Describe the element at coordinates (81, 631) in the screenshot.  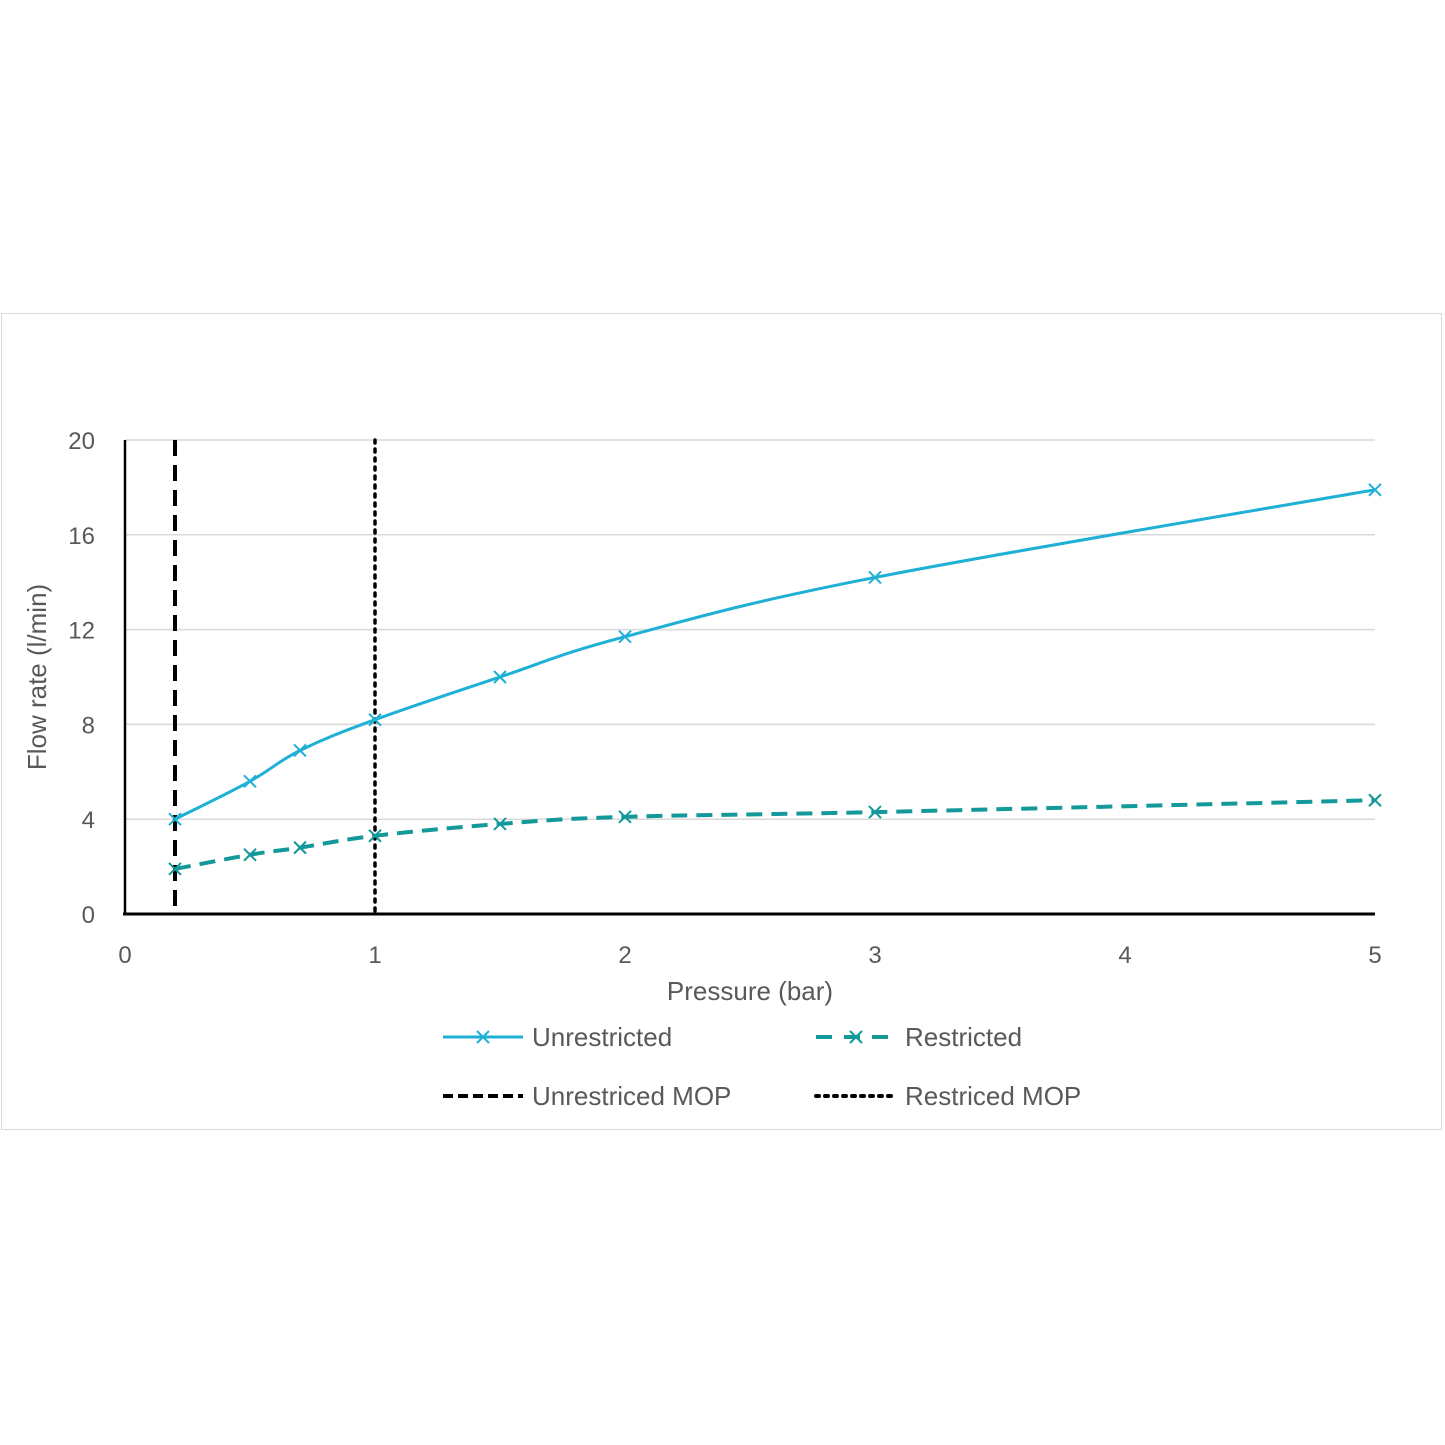
I see `y-tick-label-3: 12` at that location.